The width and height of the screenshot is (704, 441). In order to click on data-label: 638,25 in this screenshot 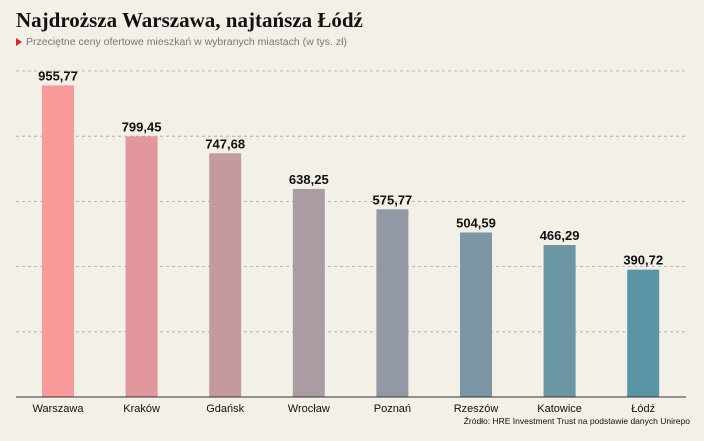, I will do `click(309, 179)`.